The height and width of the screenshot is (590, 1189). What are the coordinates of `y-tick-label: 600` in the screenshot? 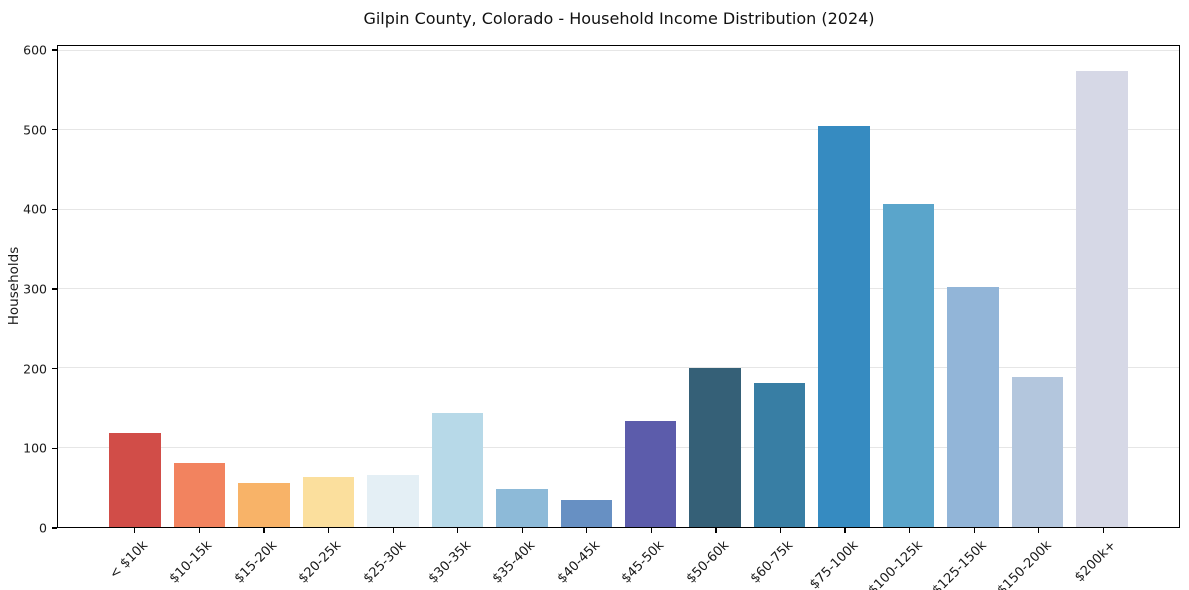 It's located at (35, 50).